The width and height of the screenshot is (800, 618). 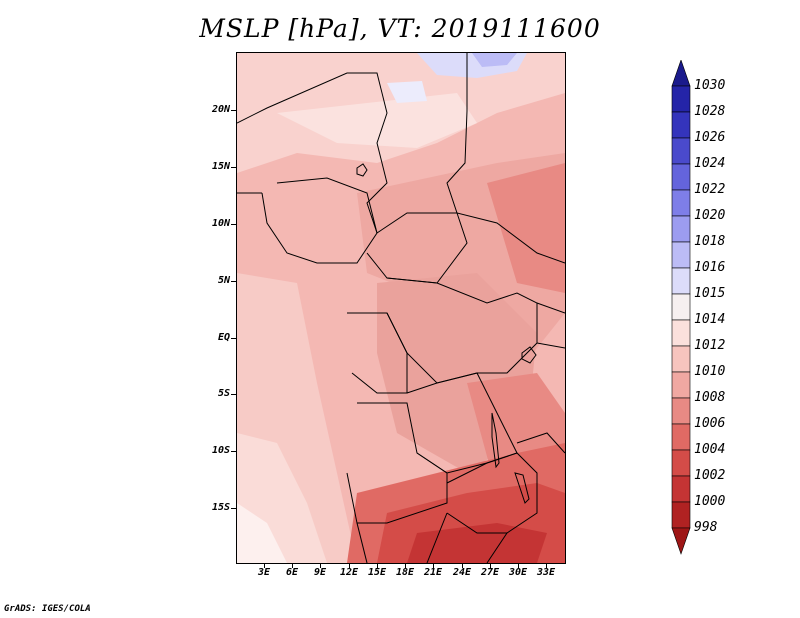 What do you see at coordinates (710, 423) in the screenshot?
I see `colorbar-label: 1006` at bounding box center [710, 423].